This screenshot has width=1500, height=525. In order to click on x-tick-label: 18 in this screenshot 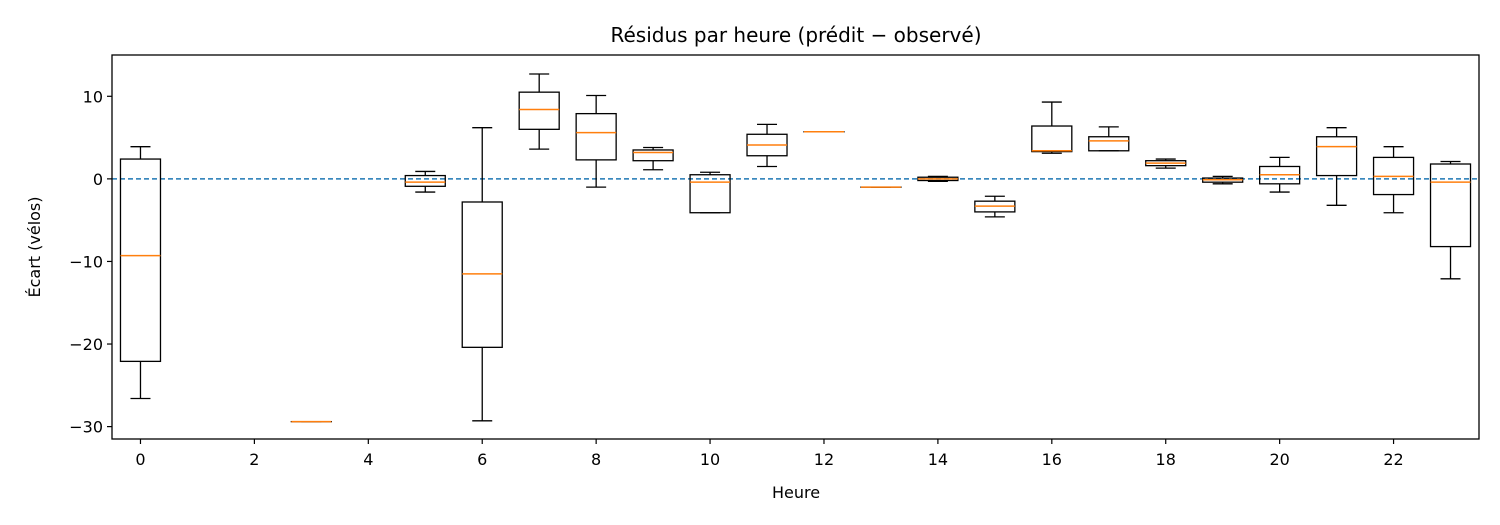, I will do `click(1166, 459)`.